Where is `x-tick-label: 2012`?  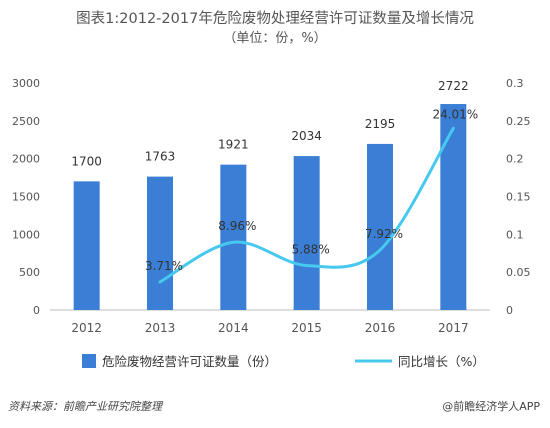 x-tick-label: 2012 is located at coordinates (86, 328).